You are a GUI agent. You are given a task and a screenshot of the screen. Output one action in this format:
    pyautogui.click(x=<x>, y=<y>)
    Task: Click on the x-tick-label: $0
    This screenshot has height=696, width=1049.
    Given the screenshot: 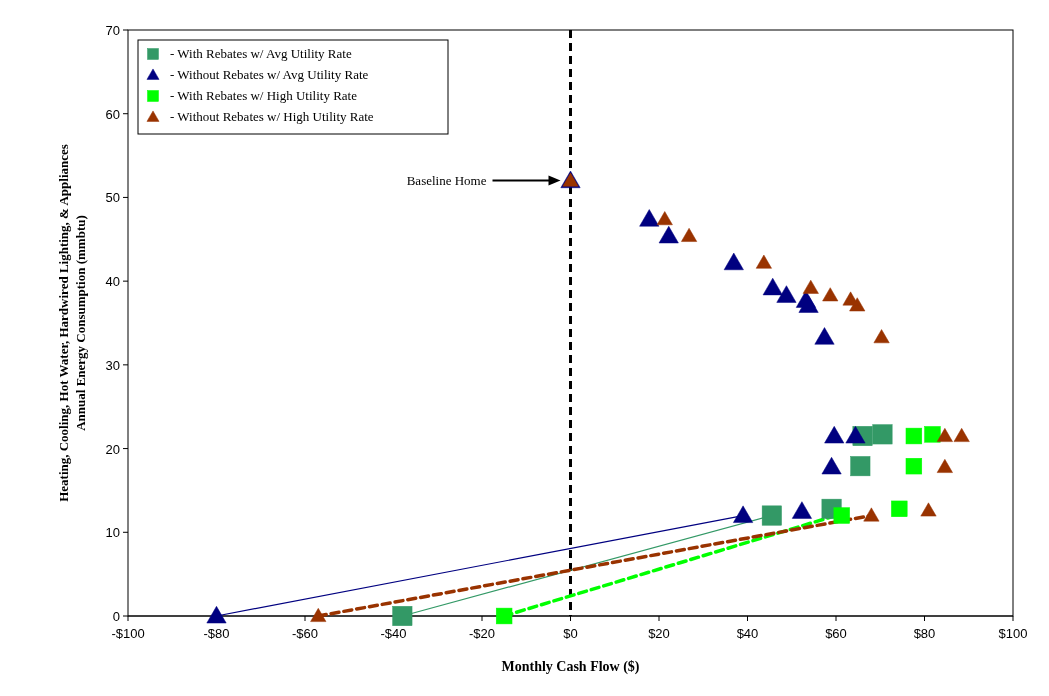 What is the action you would take?
    pyautogui.click(x=570, y=633)
    